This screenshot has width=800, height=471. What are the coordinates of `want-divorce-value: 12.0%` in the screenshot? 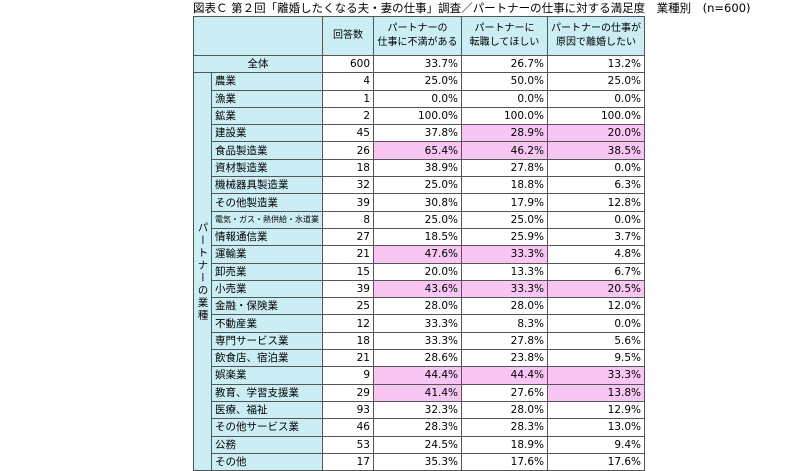 It's located at (596, 306).